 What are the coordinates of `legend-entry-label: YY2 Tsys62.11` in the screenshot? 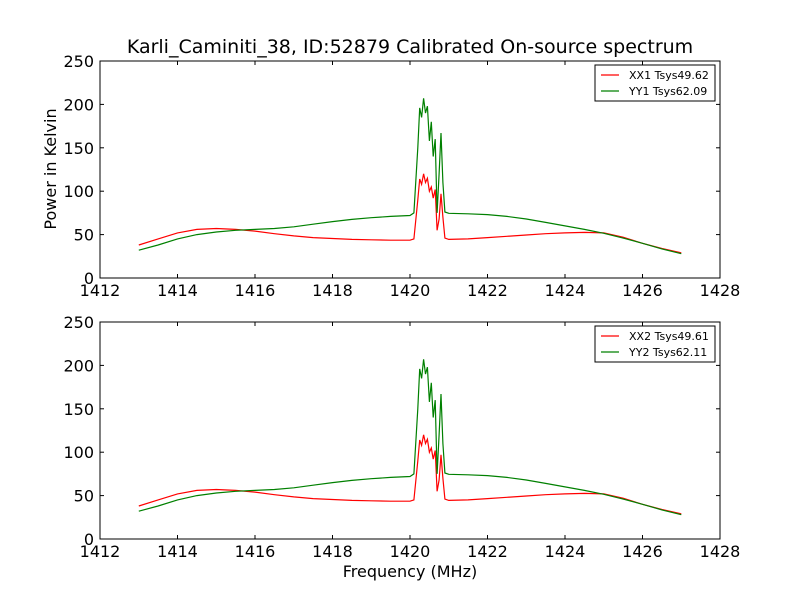 It's located at (667, 352).